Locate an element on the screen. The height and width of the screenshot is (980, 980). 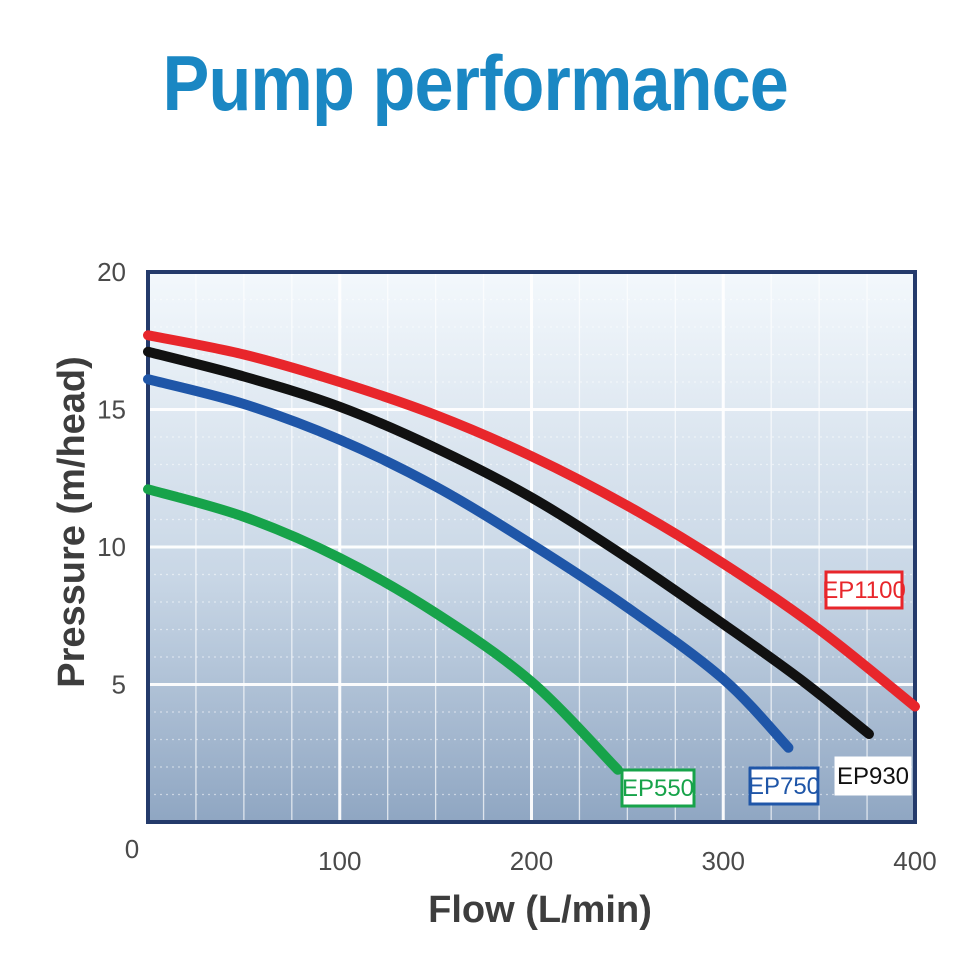
x-axis-ticks: 0 100 200 300 400 is located at coordinates (531, 855).